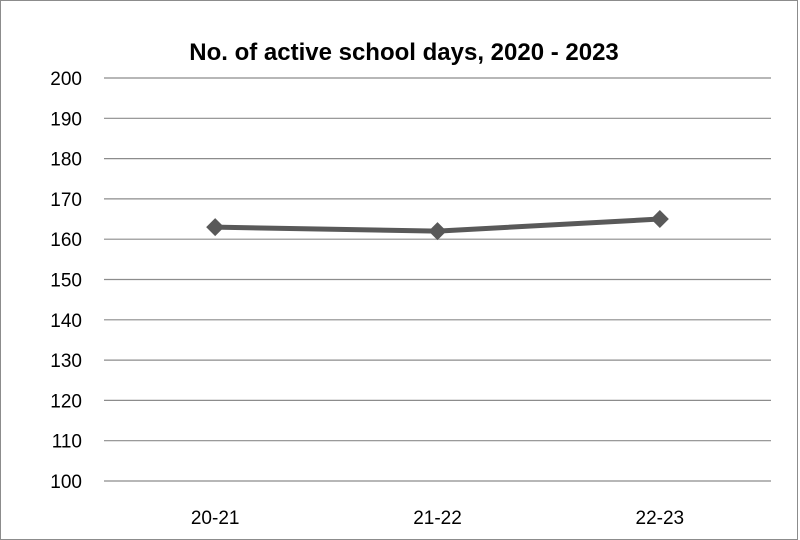 This screenshot has width=800, height=540. Describe the element at coordinates (67, 442) in the screenshot. I see `y-tick-label: 110` at that location.